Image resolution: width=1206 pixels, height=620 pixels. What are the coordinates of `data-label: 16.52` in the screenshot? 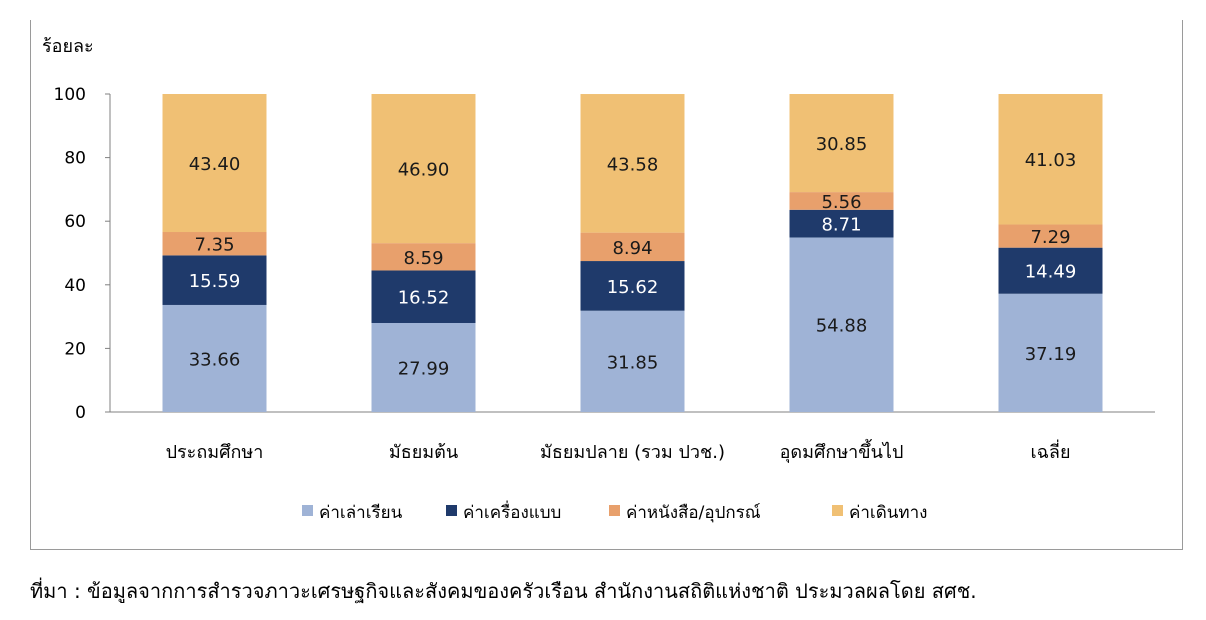 It's located at (424, 298).